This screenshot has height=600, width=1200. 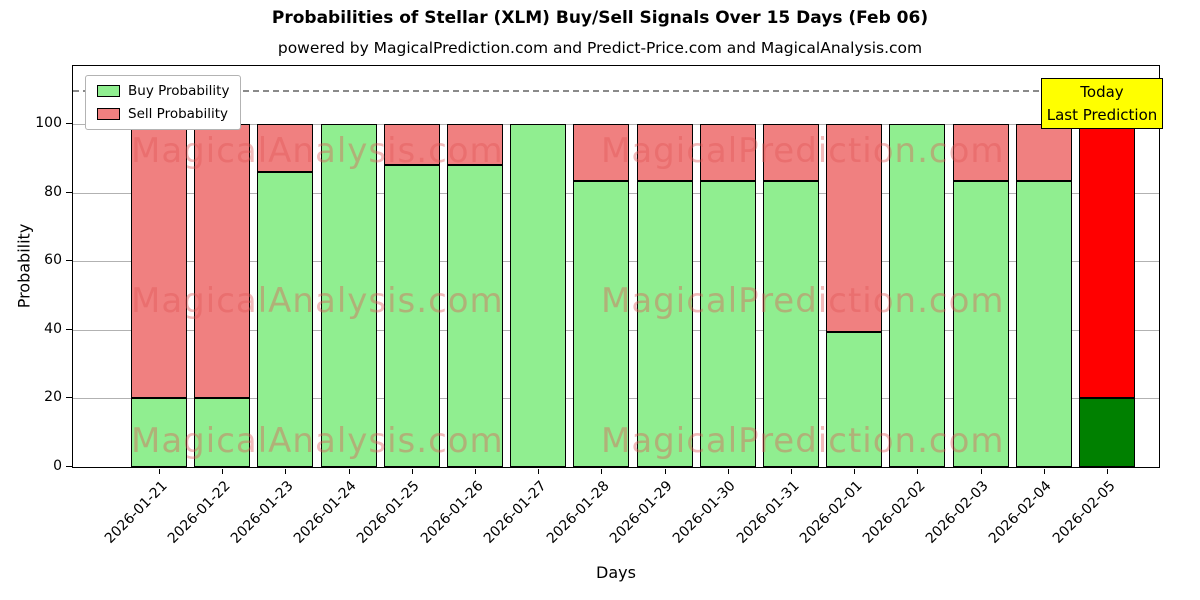 I want to click on x-tick-label-text: 2026-01-24, so click(x=325, y=512).